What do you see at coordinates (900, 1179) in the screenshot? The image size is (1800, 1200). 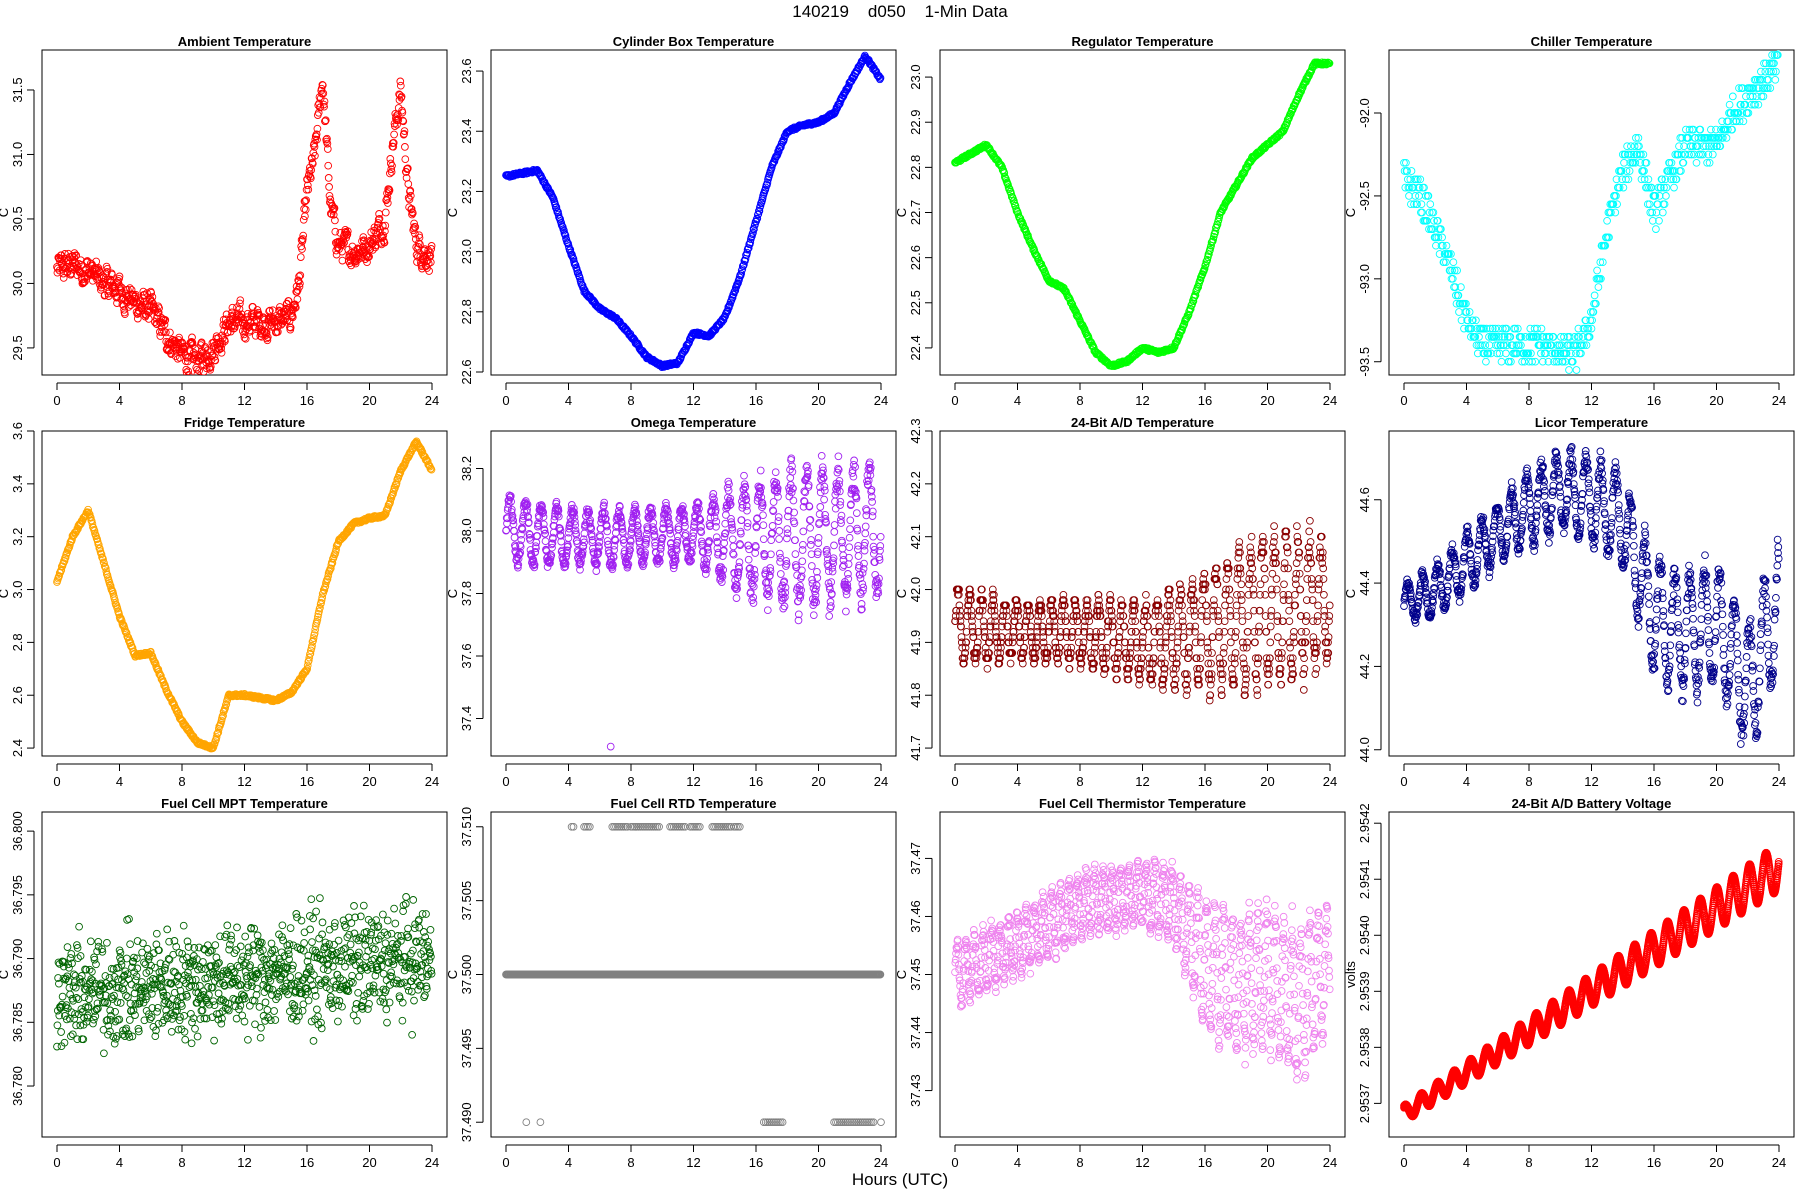 I see `x-axis-label: Hours (UTC)` at bounding box center [900, 1179].